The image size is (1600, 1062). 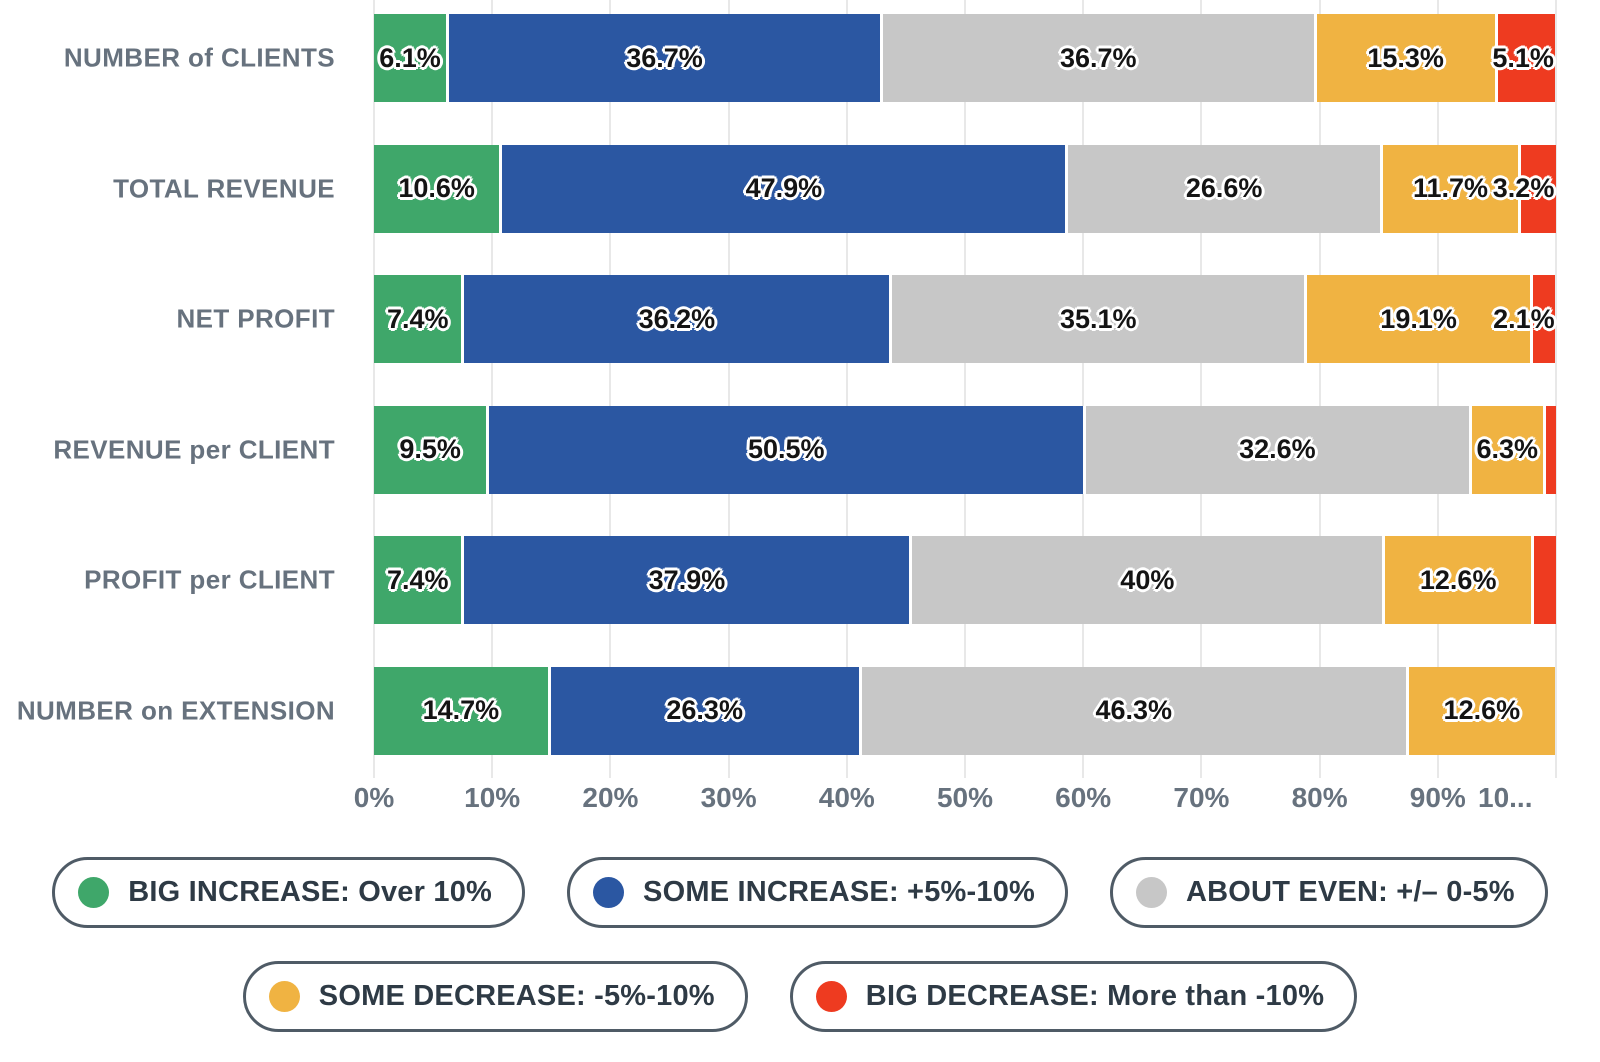 I want to click on segment-value-label: 46.3%, so click(x=1134, y=710).